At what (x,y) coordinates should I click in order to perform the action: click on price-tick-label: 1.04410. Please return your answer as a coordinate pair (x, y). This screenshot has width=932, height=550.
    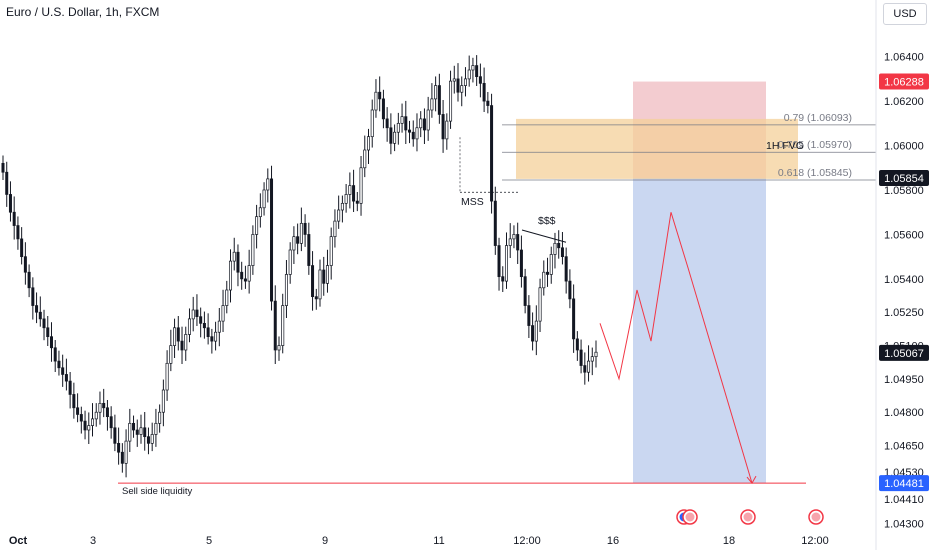
    Looking at the image, I should click on (904, 500).